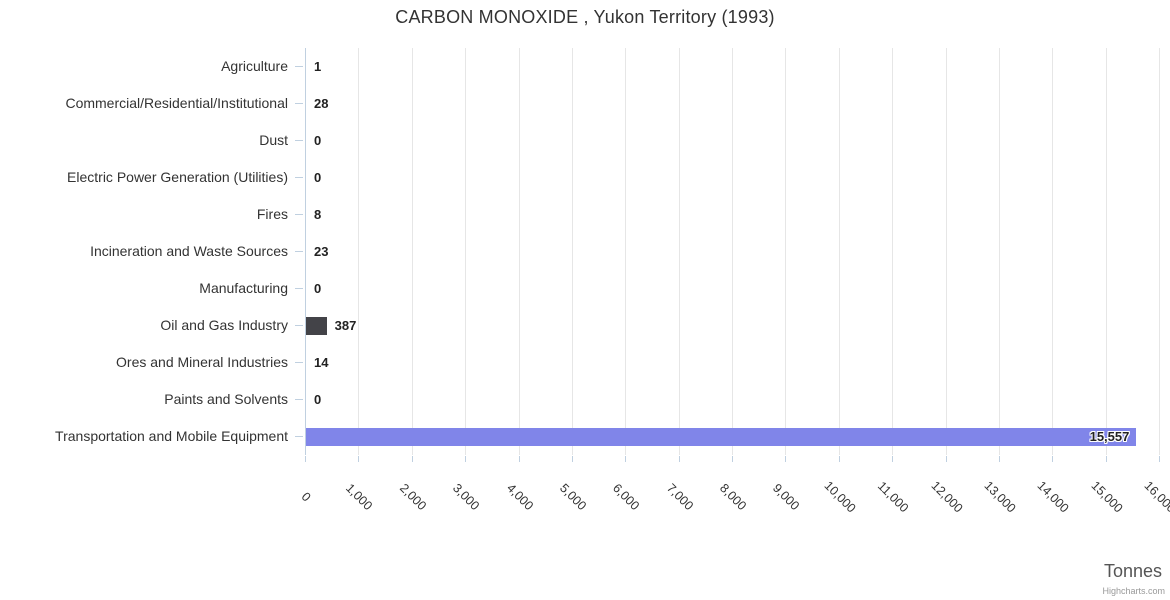 The height and width of the screenshot is (600, 1170). Describe the element at coordinates (733, 497) in the screenshot. I see `x-axis-tick-label: 8,000` at that location.